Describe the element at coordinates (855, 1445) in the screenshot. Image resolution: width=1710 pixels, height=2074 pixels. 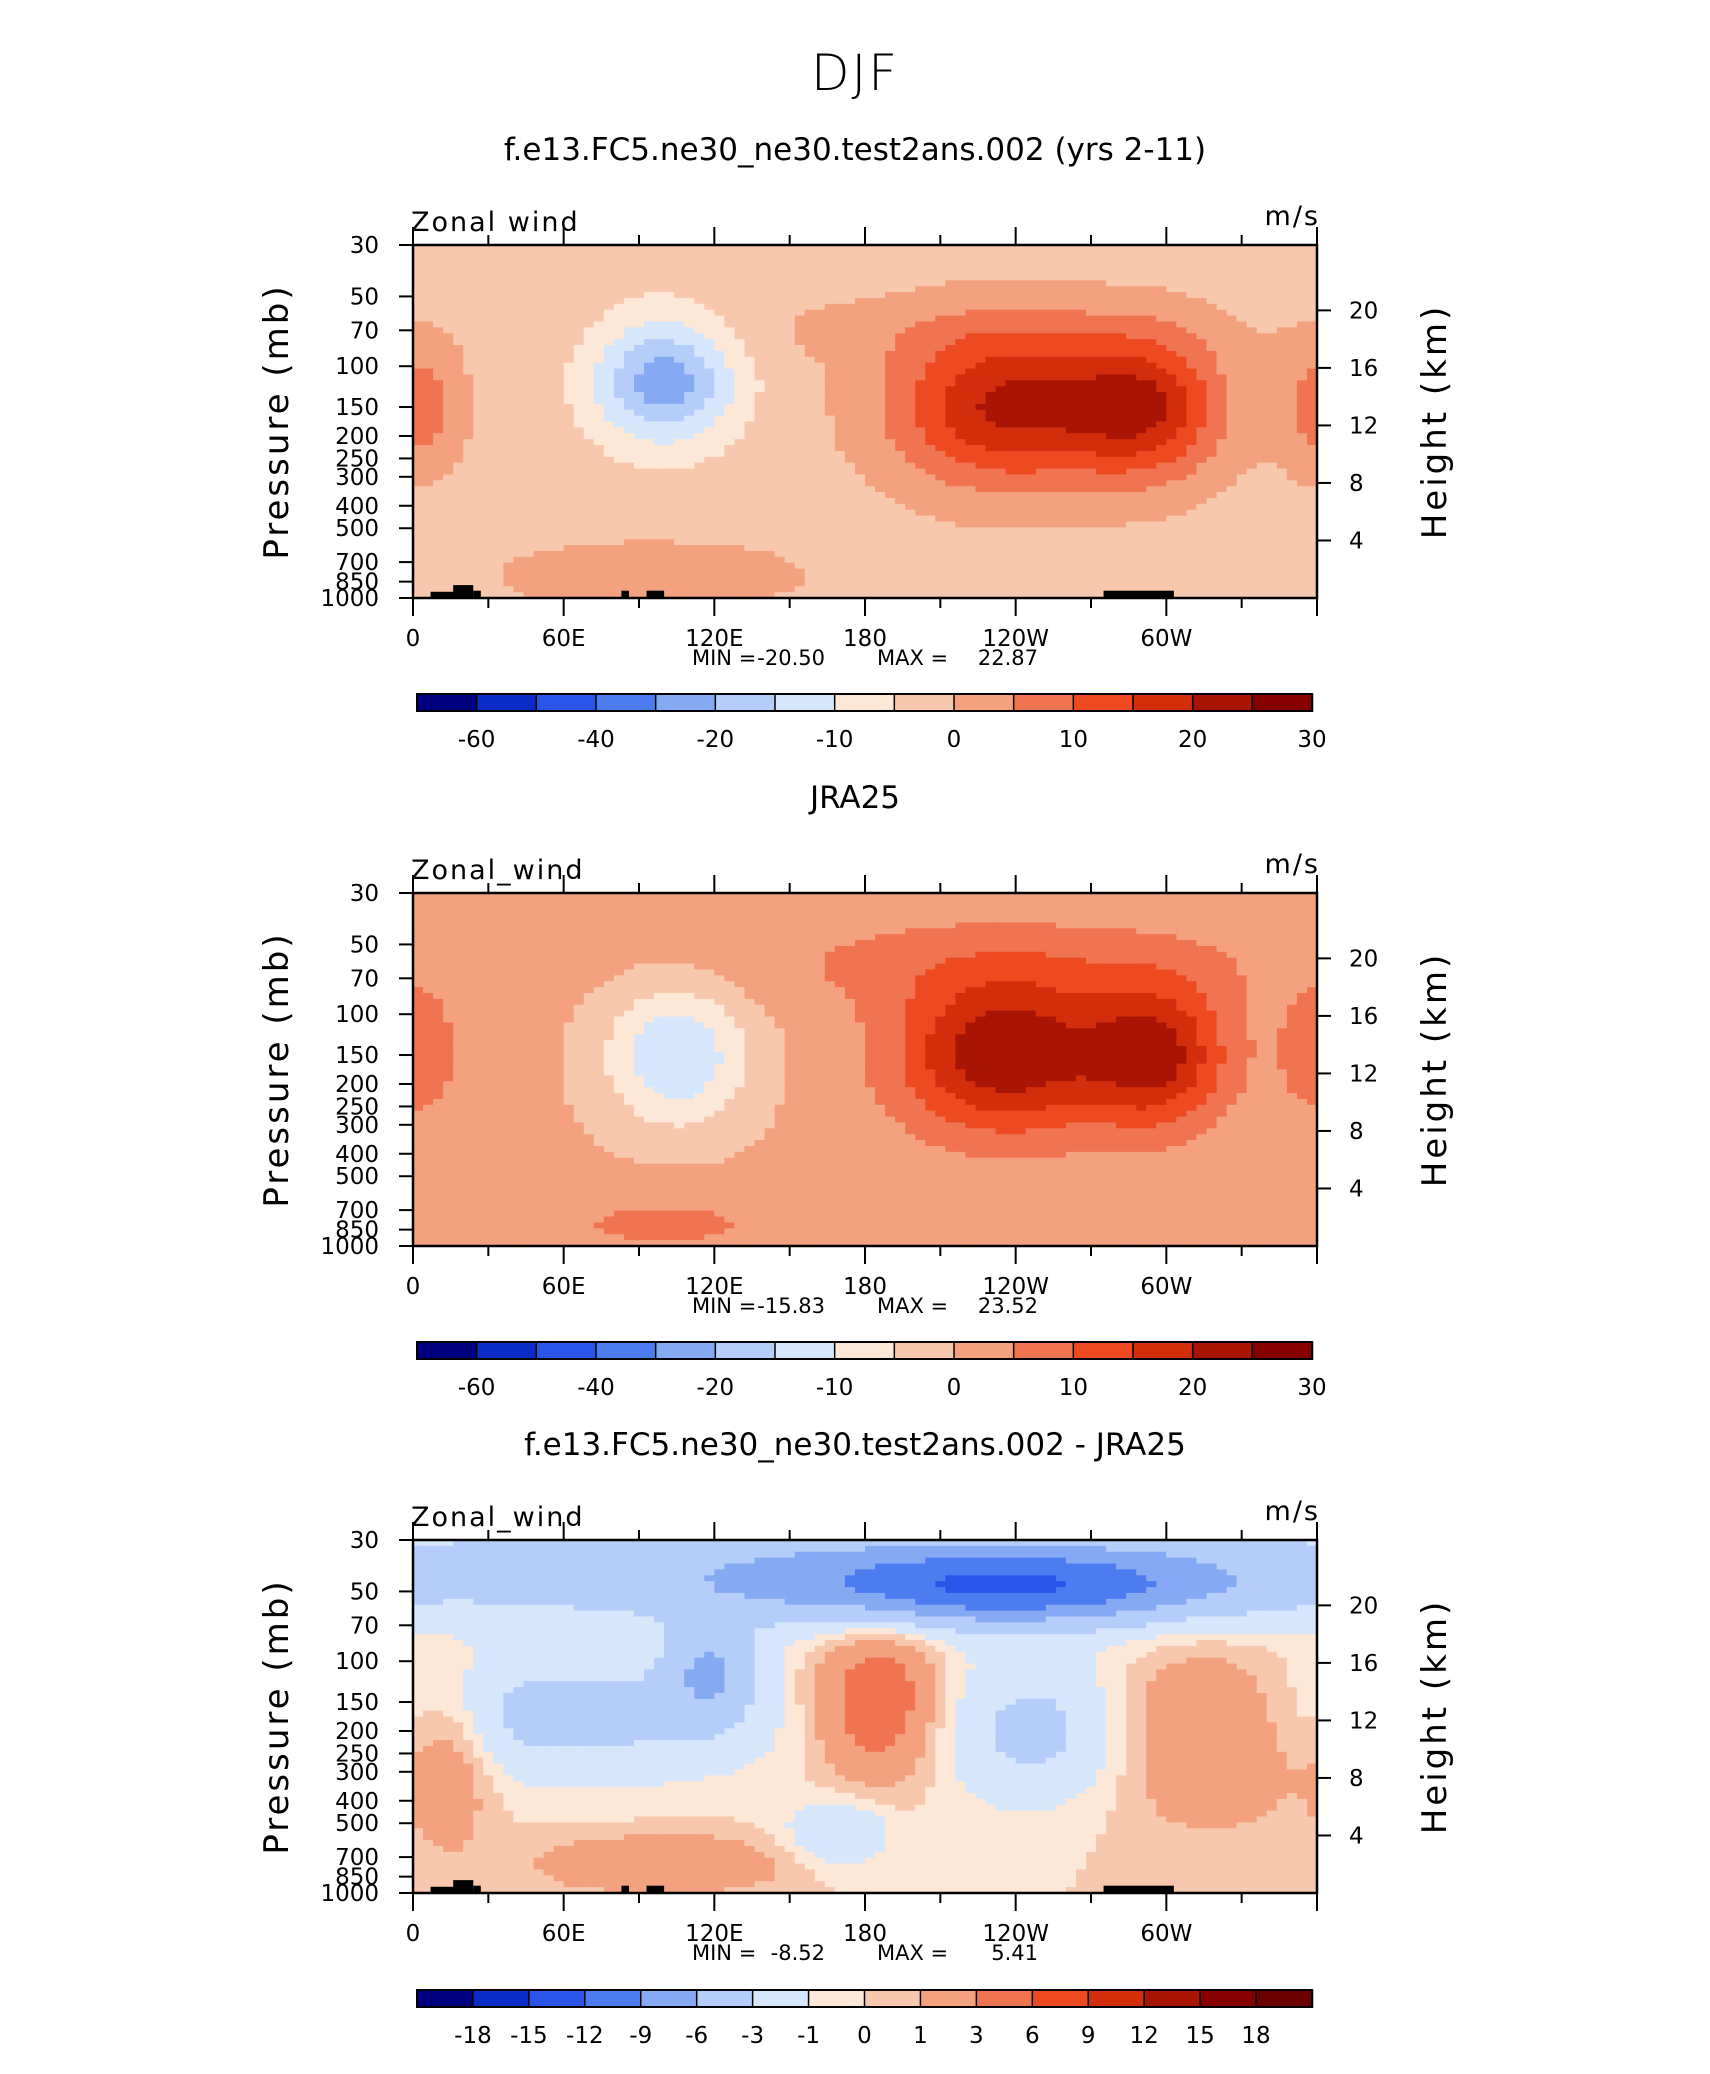
I see `panel-3-title: f.e13.FC5.ne30_ne30.test2ans.002 - JRA25` at that location.